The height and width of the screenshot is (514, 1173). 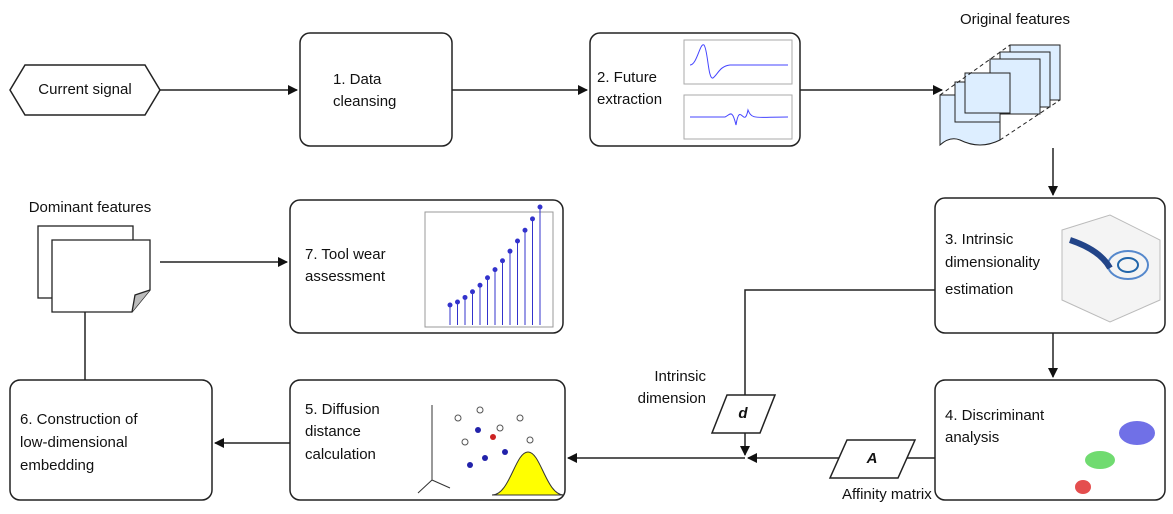 What do you see at coordinates (340, 454) in the screenshot?
I see `step-text: calculation` at bounding box center [340, 454].